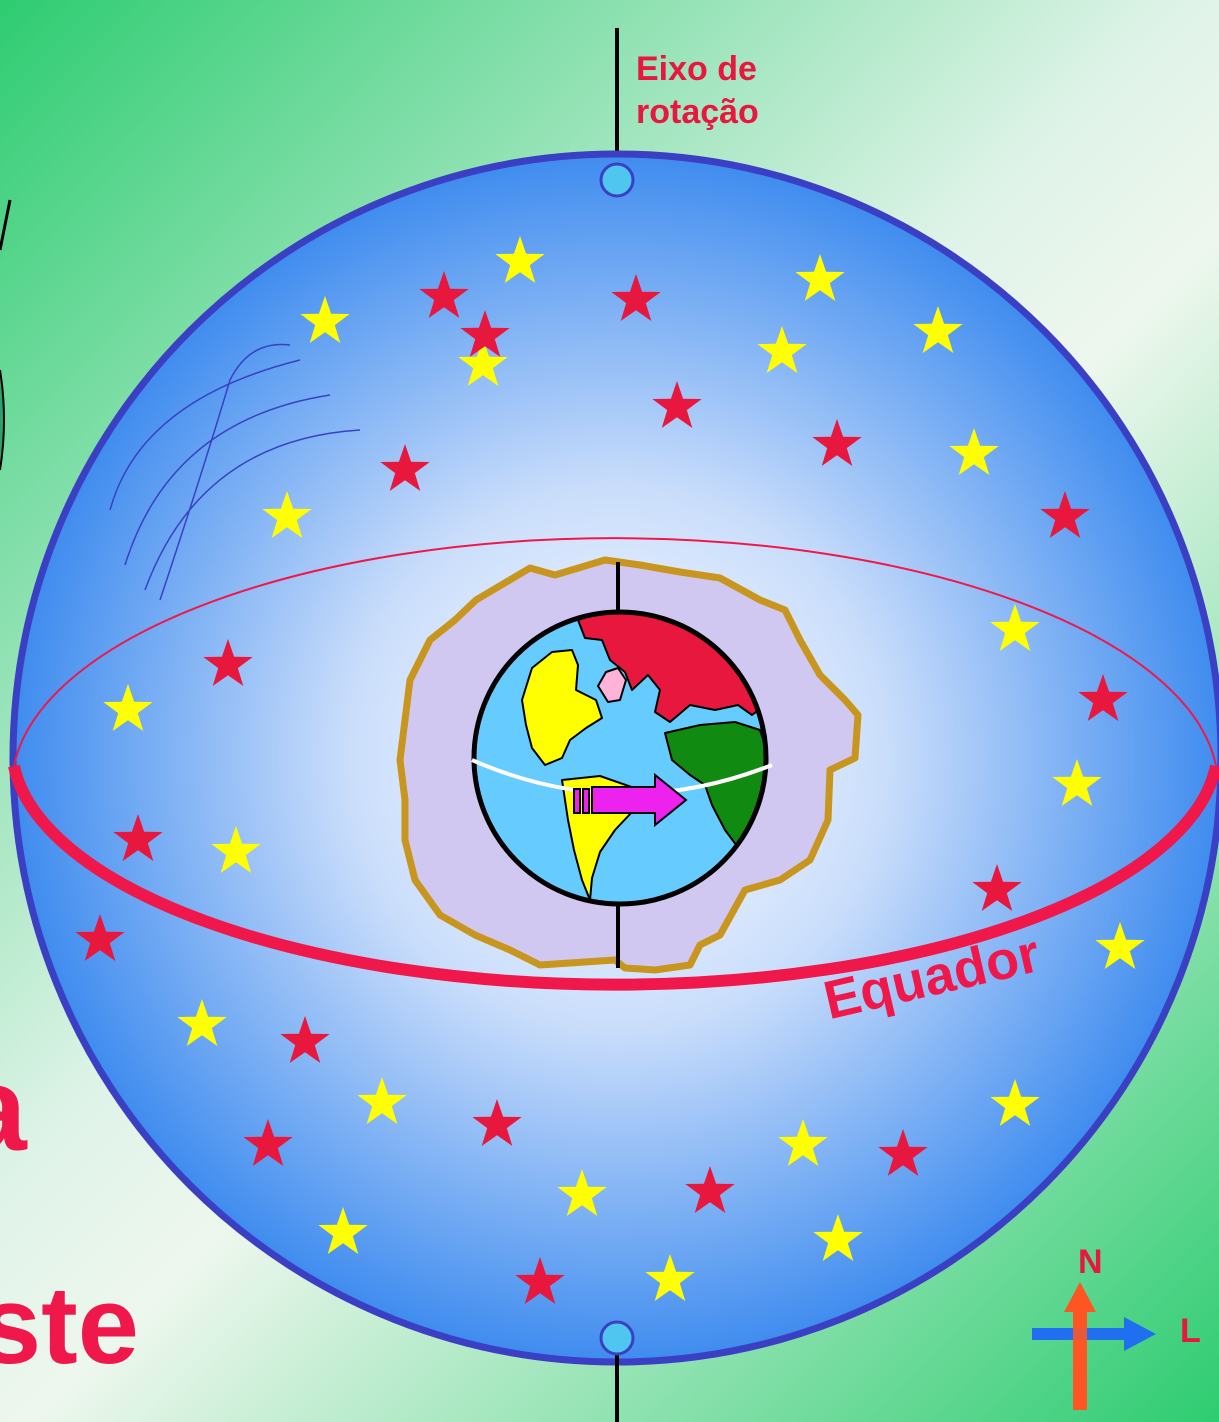  I want to click on compass-east-label: L, so click(1190, 1331).